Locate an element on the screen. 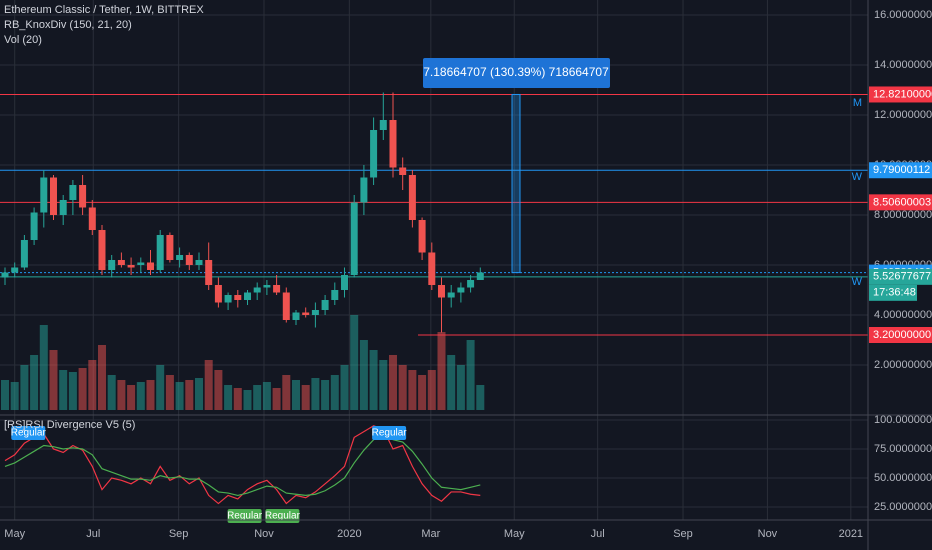 This screenshot has height=550, width=932. rsi-tick-label: 100.00000000 is located at coordinates (903, 420).